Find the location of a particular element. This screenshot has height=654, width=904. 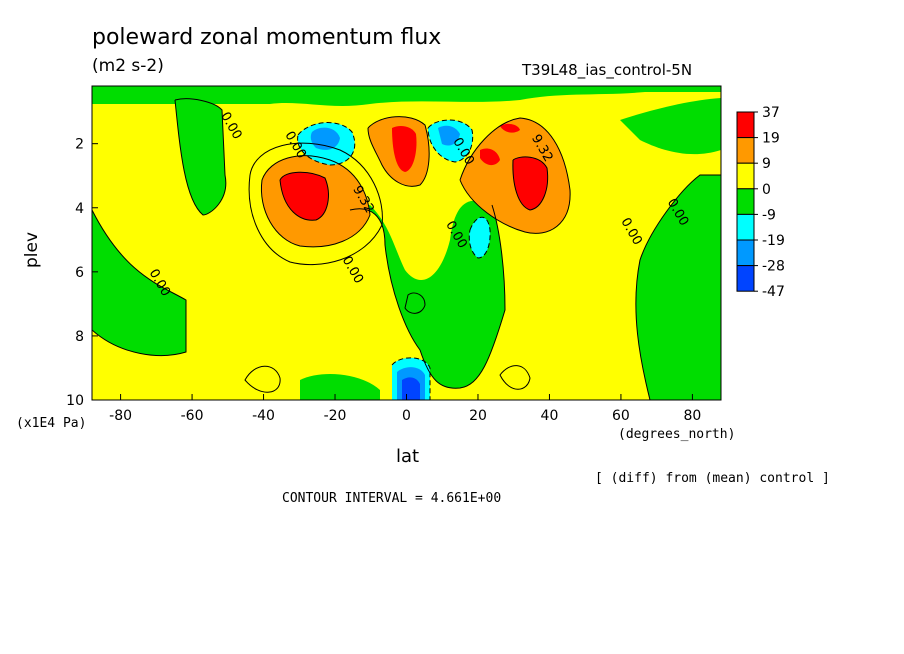

x-axis-label: lat is located at coordinates (408, 456).